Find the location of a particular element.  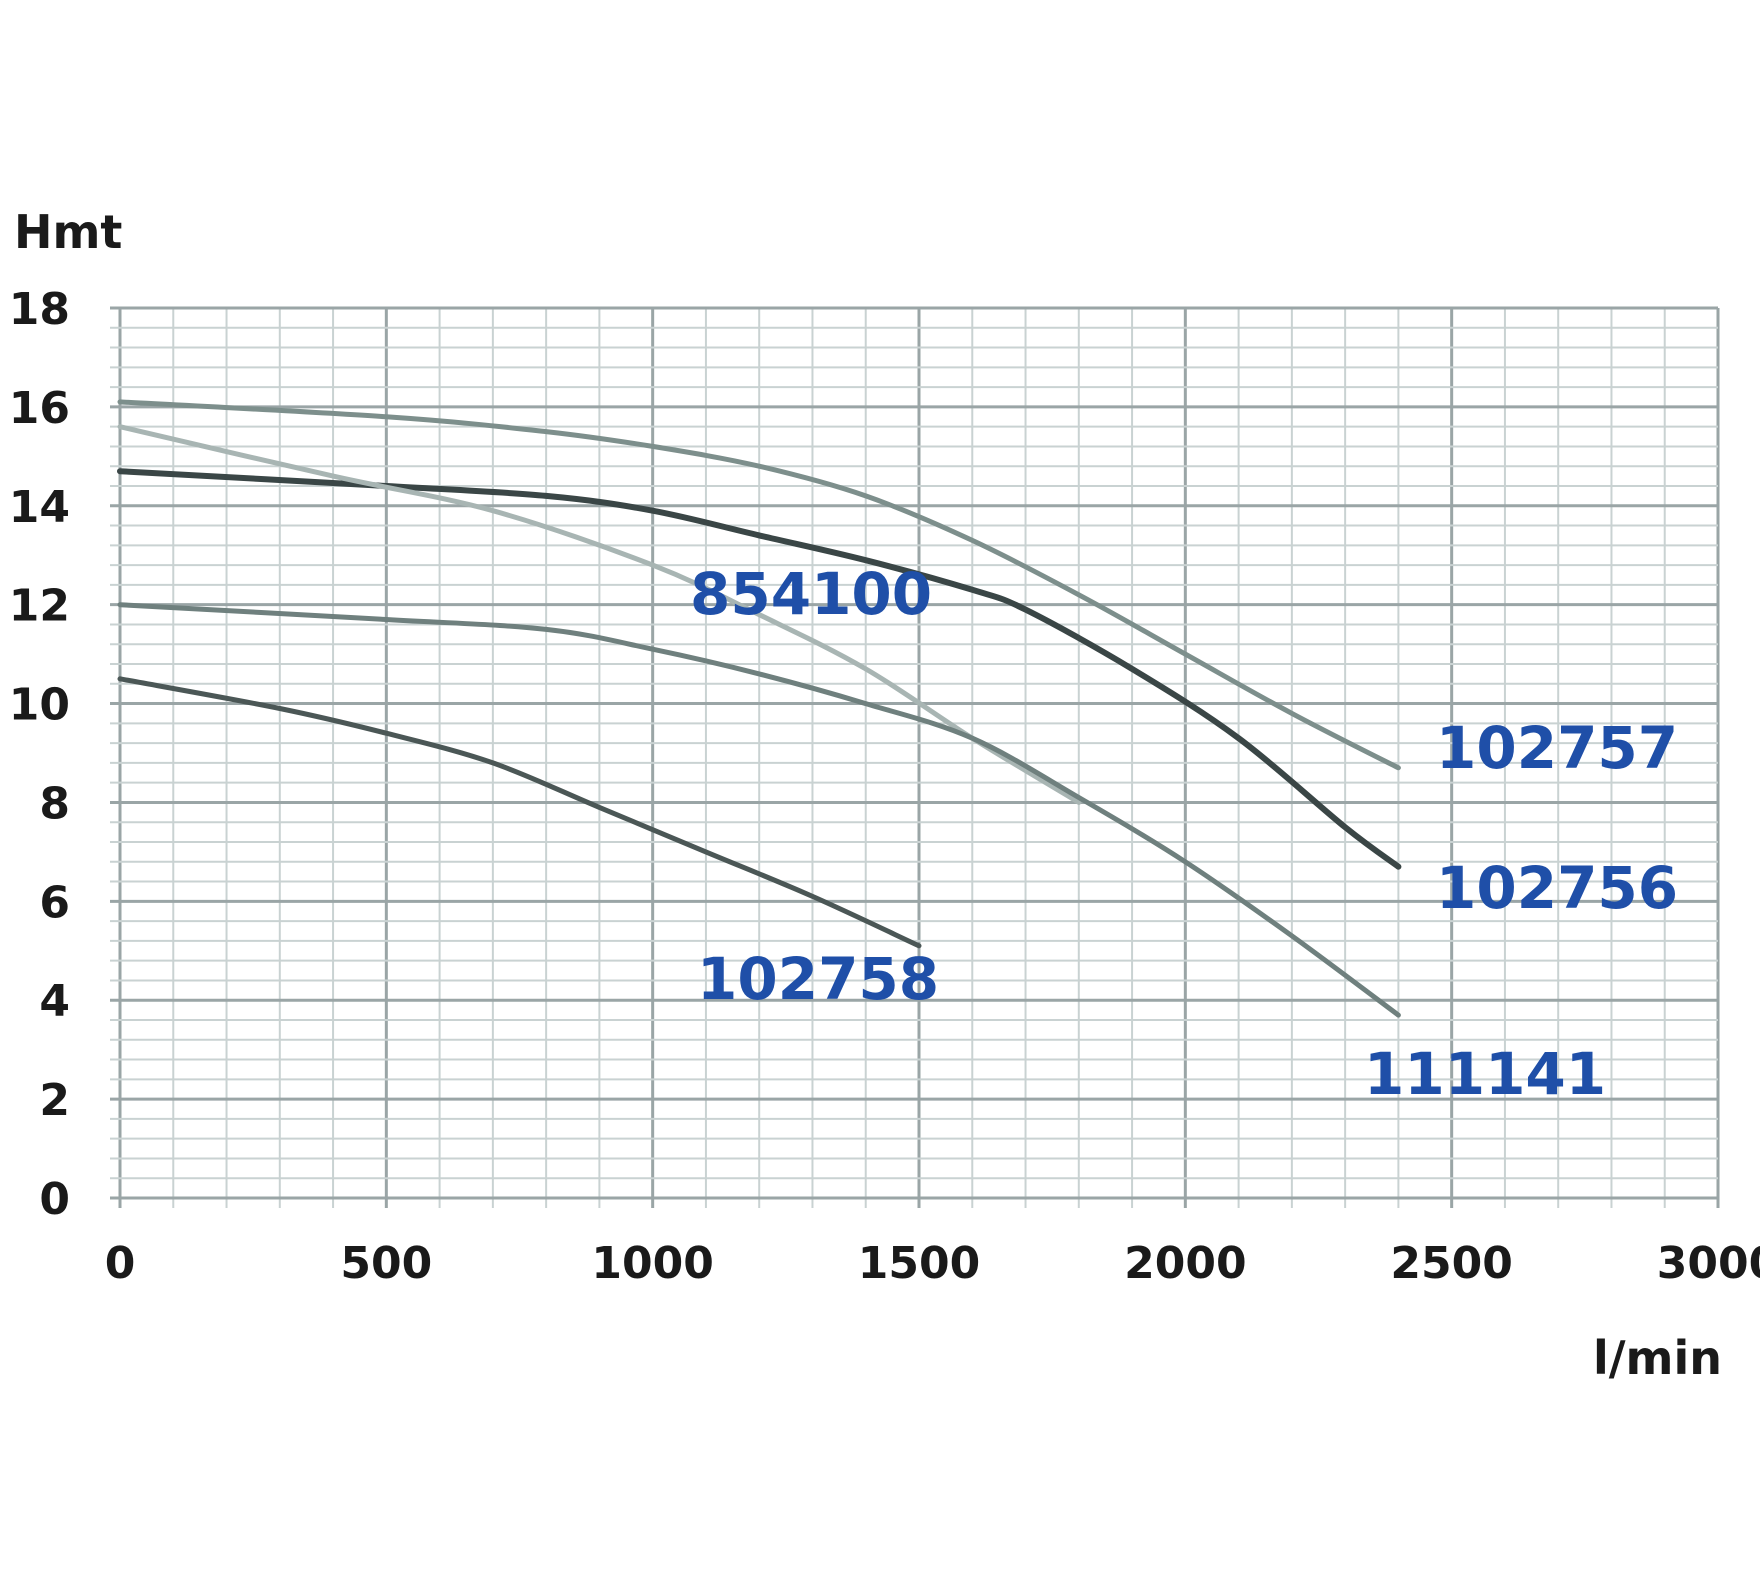

series-label-111141: 111141 is located at coordinates (1485, 1074).